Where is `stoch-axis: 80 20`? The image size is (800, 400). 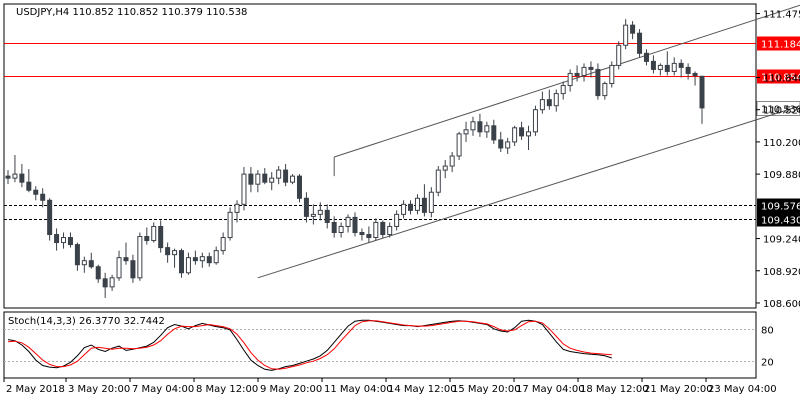
stoch-axis: 80 20 is located at coordinates (767, 347).